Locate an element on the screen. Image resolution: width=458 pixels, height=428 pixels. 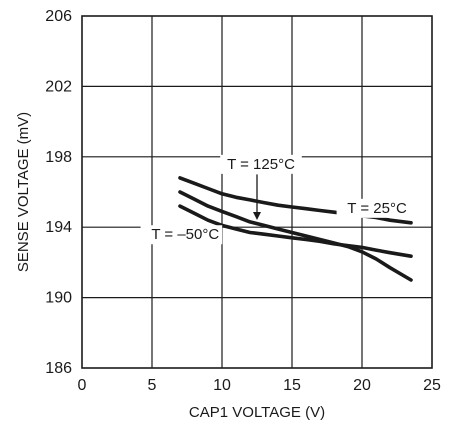
series-line-t-125-c is located at coordinates (295, 236).